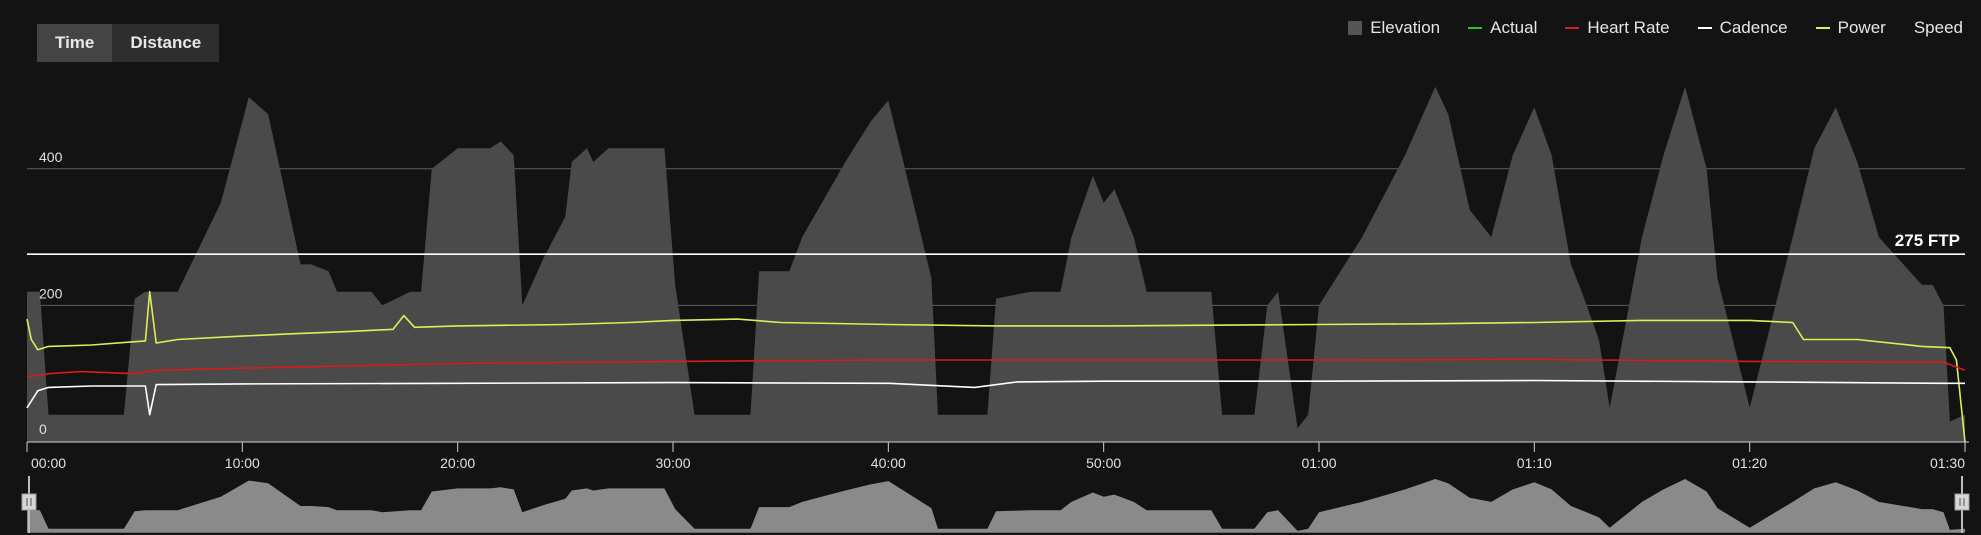 This screenshot has width=1981, height=535. I want to click on legend-label: Actual, so click(1514, 27).